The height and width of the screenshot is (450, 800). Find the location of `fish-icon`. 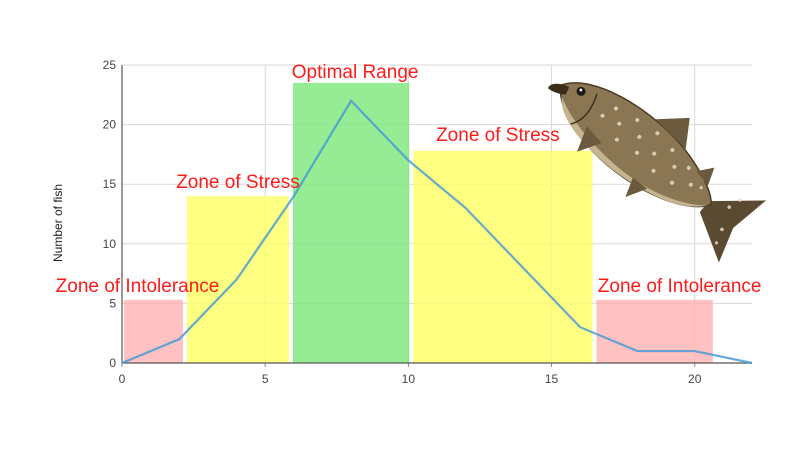

fish-icon is located at coordinates (657, 172).